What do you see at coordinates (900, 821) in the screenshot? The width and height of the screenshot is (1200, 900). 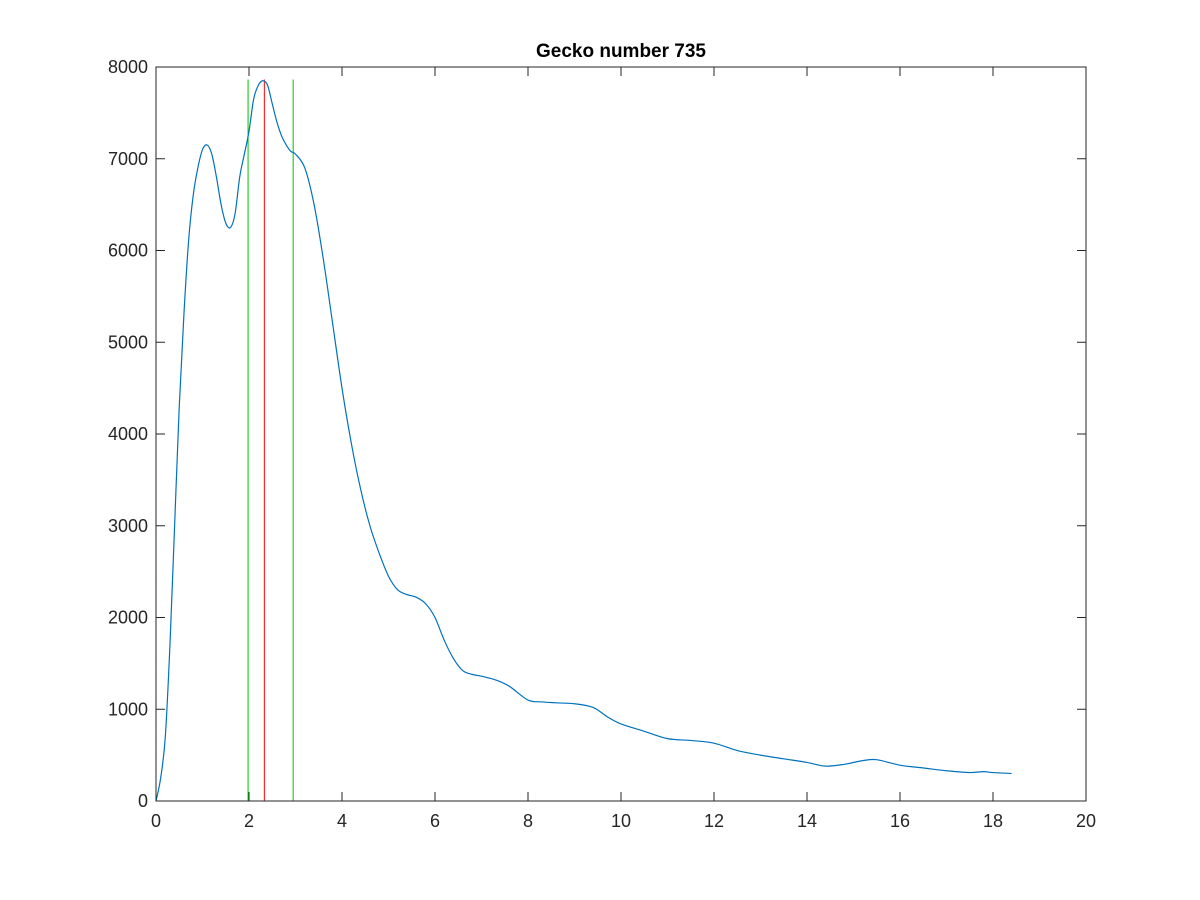 I see `x-tick-label: 16` at bounding box center [900, 821].